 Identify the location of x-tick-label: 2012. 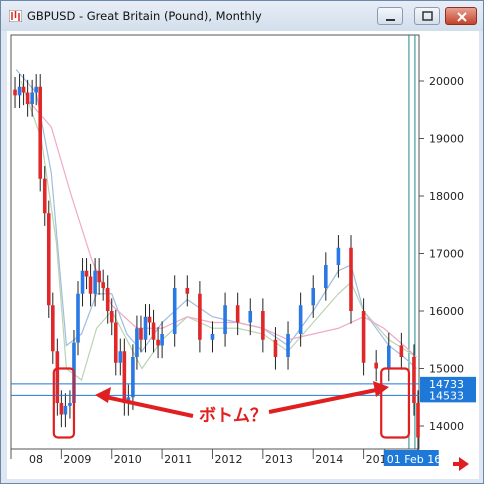
(228, 459).